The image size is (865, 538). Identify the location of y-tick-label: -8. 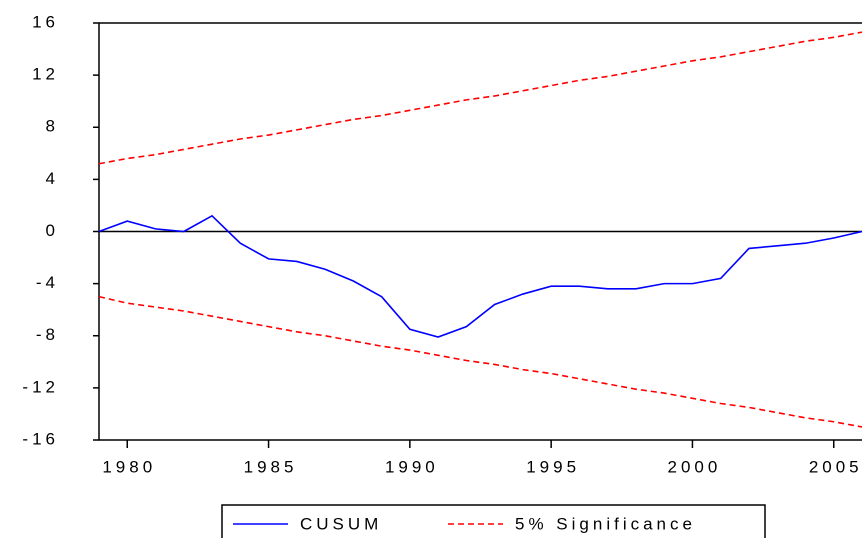
(47, 334).